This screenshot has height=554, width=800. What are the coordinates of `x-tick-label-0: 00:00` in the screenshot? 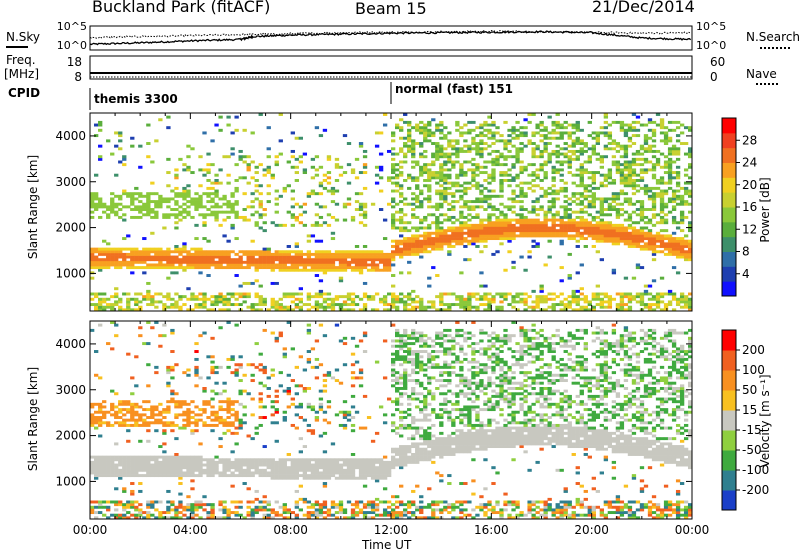 It's located at (90, 530).